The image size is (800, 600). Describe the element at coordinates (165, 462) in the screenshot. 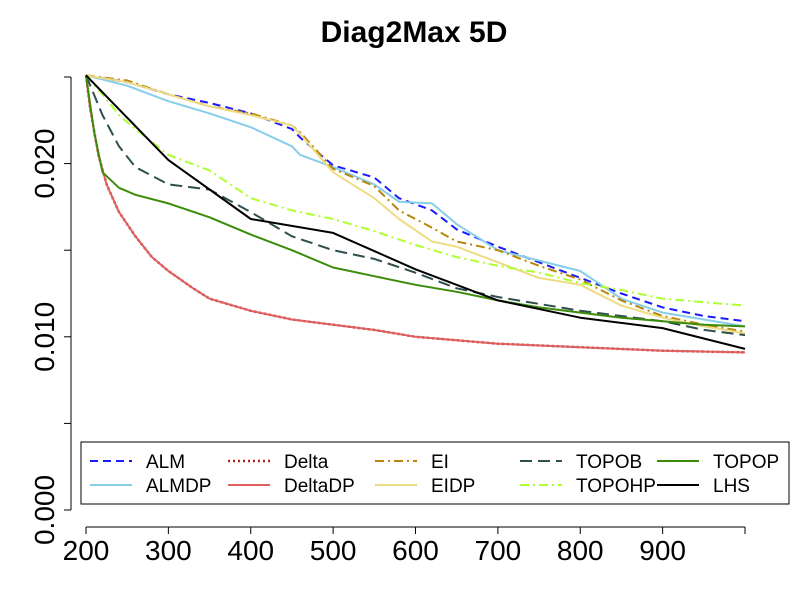

I see `legend-label-alm: ALM` at that location.